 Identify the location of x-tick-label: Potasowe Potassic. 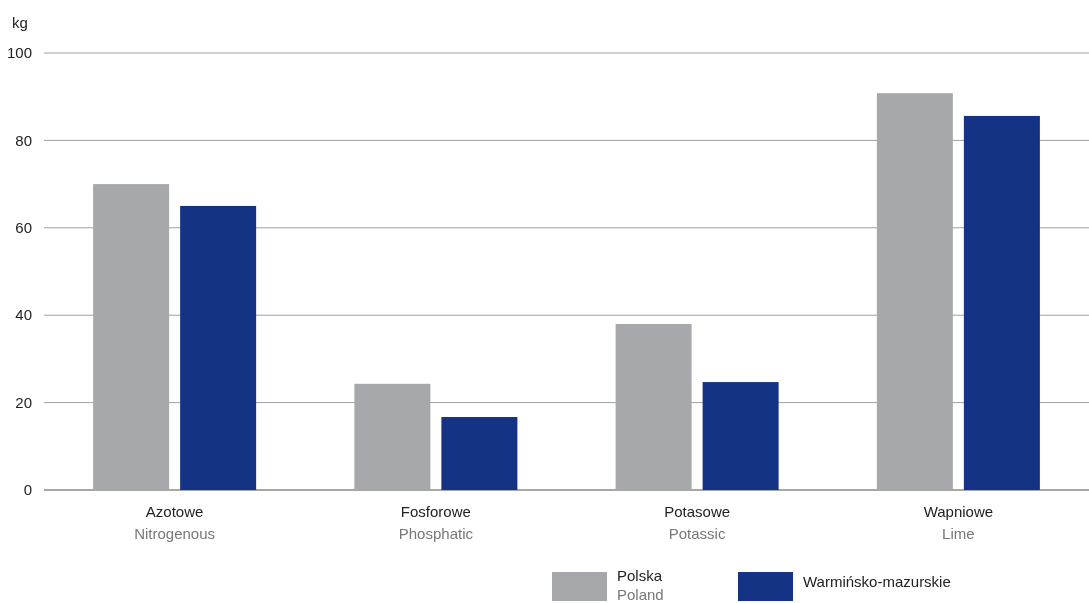
(697, 522).